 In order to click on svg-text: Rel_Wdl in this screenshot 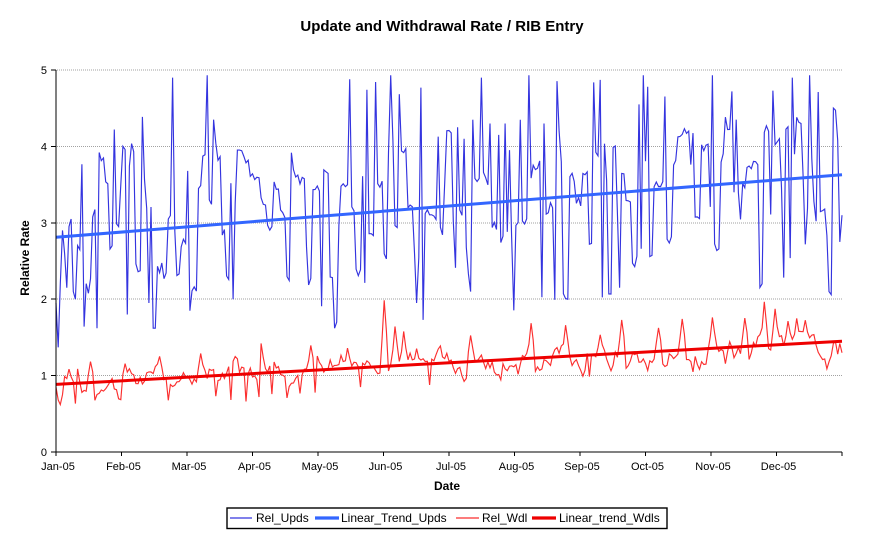, I will do `click(504, 518)`.